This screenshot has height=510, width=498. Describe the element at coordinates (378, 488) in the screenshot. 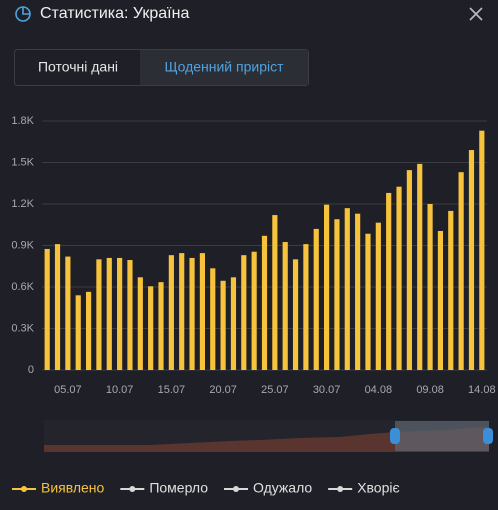

I see `legend-label: Хворіє` at that location.